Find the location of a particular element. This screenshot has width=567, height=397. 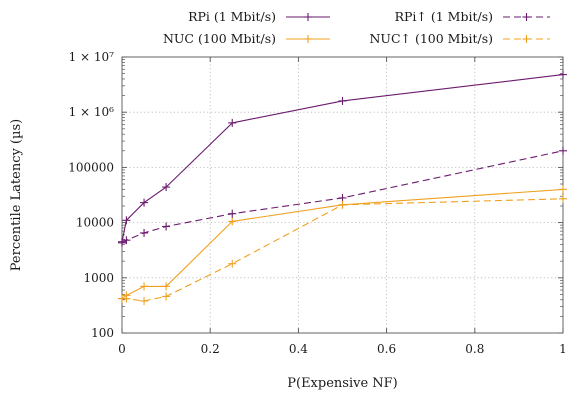

legend-label: NUC (100 Mbit/s) is located at coordinates (219, 38).